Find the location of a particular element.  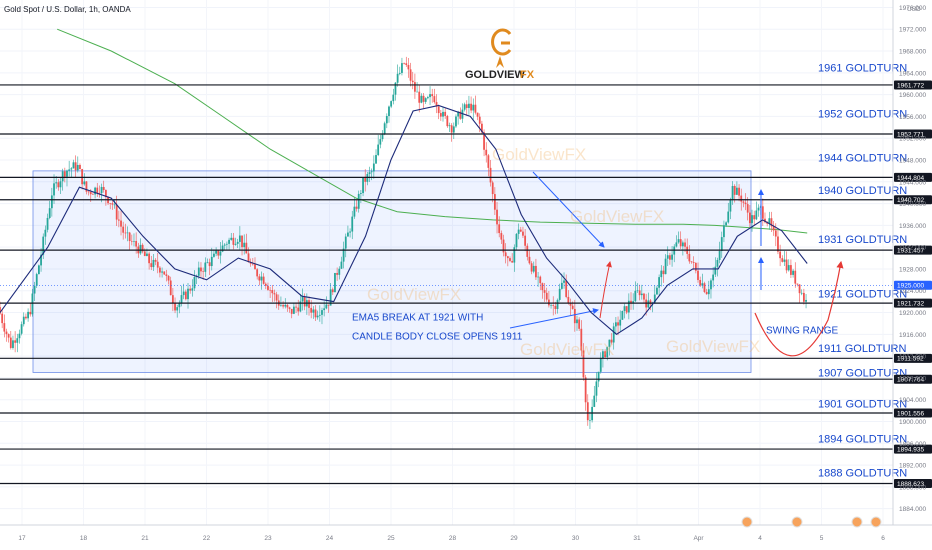

y-tick-label: 1924.000 is located at coordinates (912, 291).